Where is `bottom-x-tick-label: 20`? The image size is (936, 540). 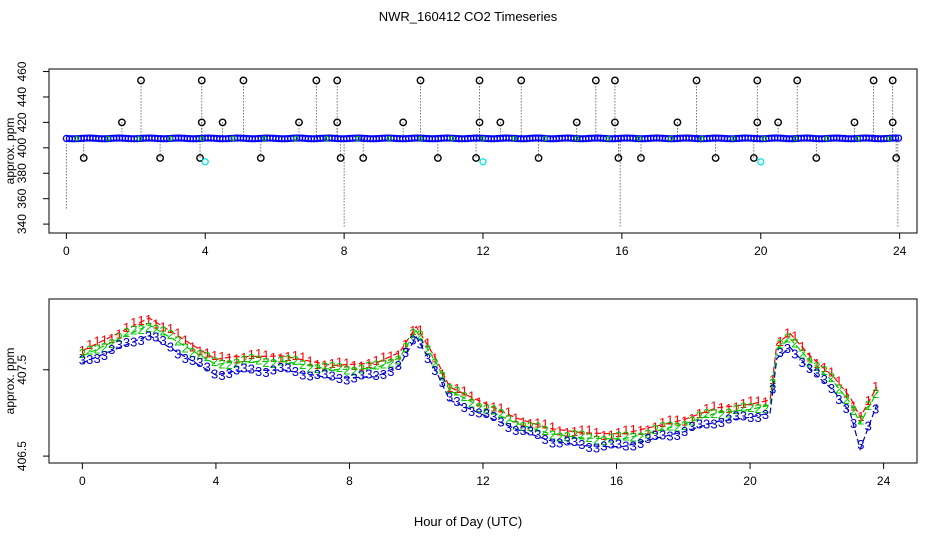
bottom-x-tick-label: 20 is located at coordinates (750, 481).